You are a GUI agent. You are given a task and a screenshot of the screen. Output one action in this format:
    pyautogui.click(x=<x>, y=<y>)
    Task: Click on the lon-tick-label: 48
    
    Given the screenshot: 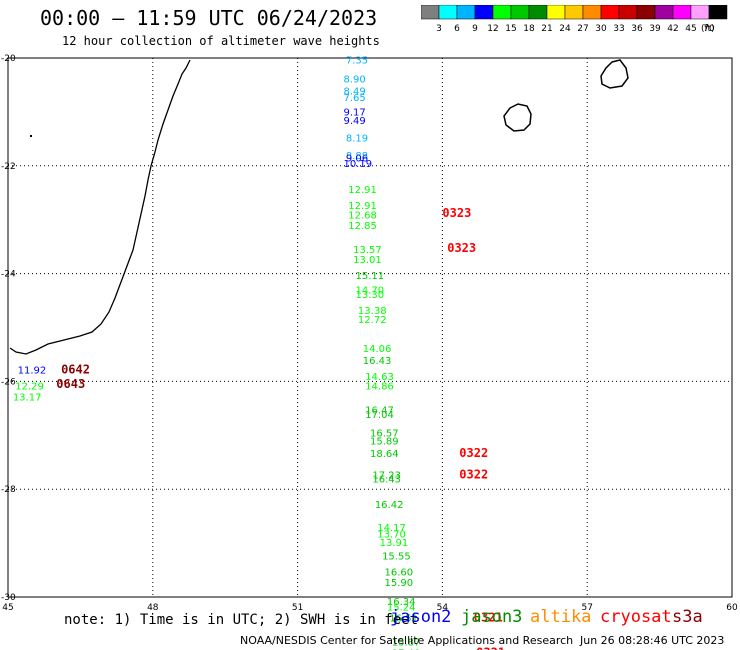 What is the action you would take?
    pyautogui.click(x=153, y=608)
    